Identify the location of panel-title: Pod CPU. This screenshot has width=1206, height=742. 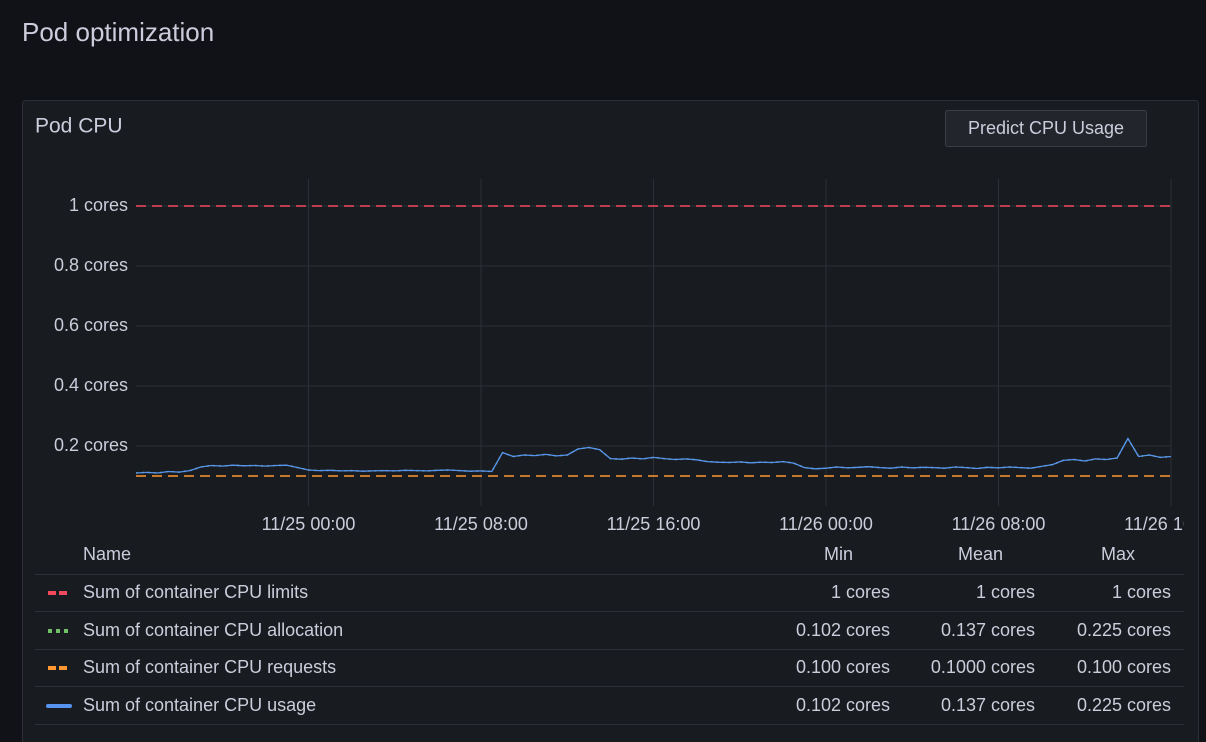
(79, 126).